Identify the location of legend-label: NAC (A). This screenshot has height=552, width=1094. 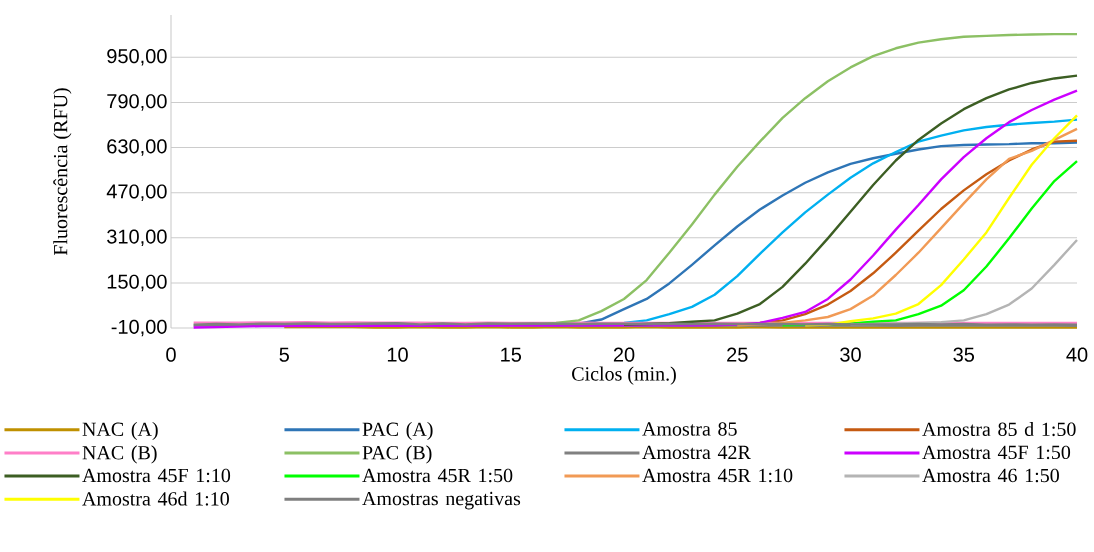
(120, 431).